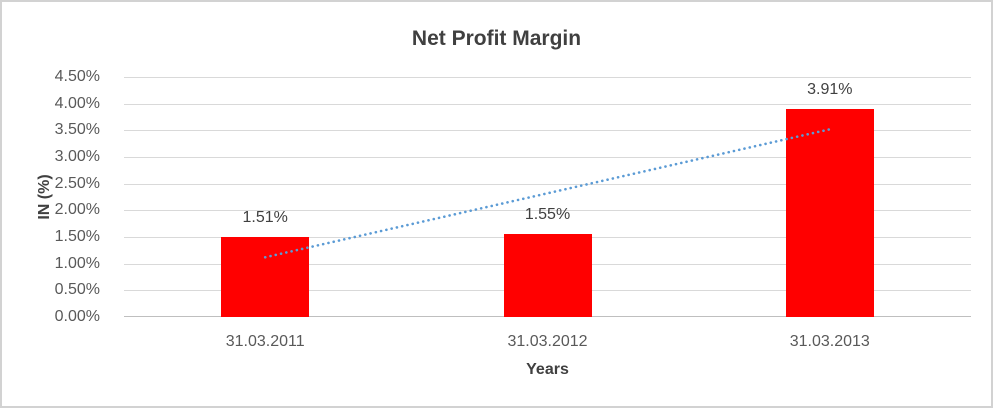 The height and width of the screenshot is (408, 993). I want to click on x-tick-label: 31.03.2013, so click(829, 341).